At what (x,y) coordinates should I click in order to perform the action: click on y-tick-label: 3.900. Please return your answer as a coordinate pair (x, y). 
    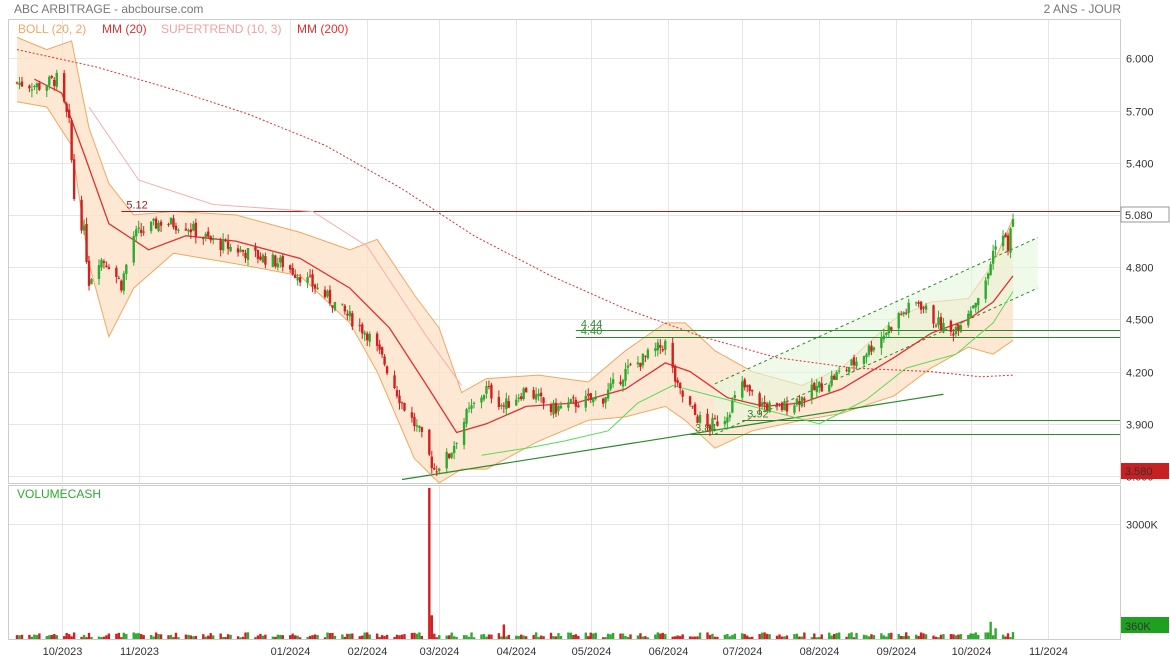
    Looking at the image, I should click on (1140, 426).